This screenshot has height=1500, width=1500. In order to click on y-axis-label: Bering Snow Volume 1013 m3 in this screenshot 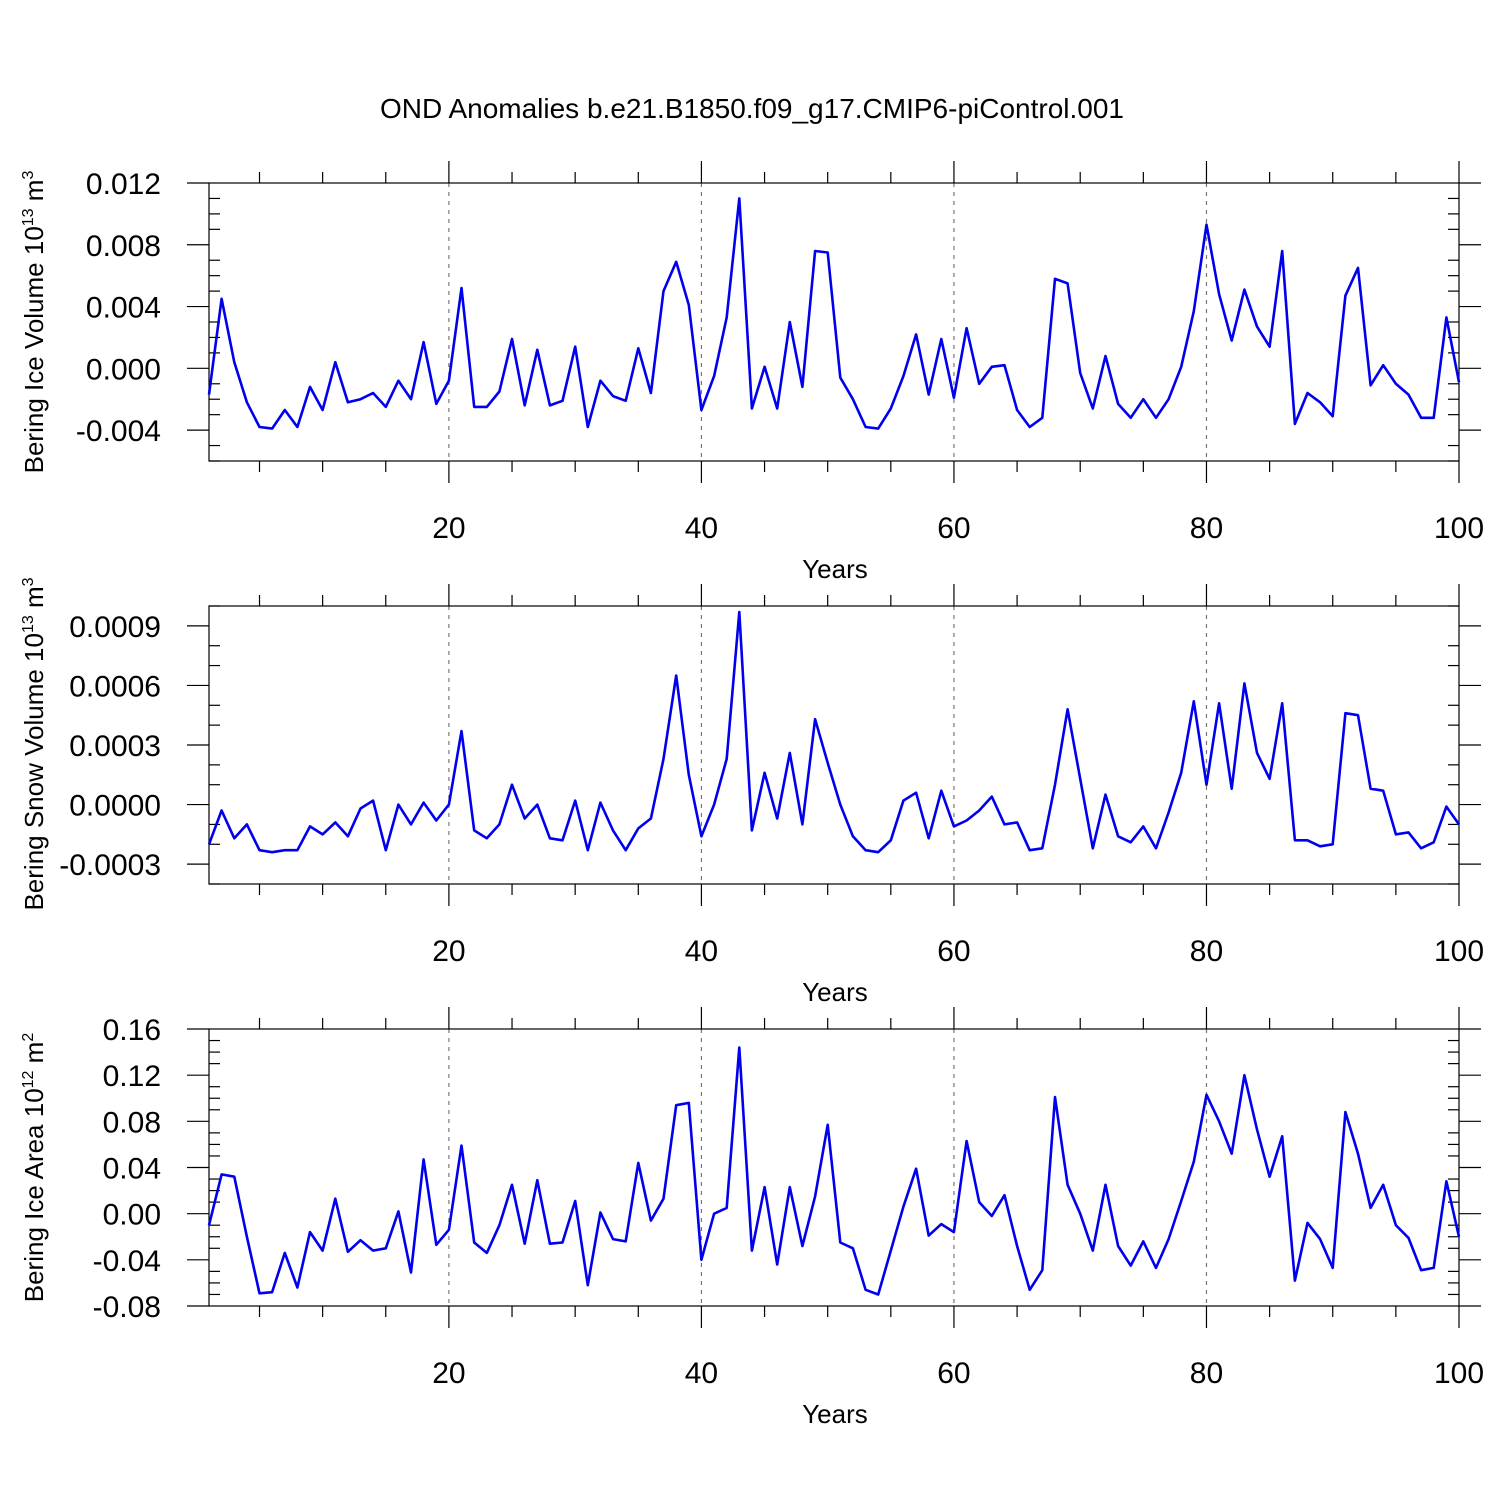, I will do `click(34, 743)`.